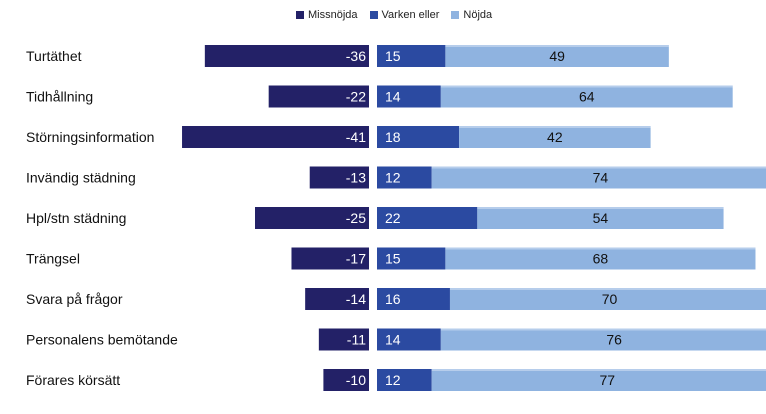 This screenshot has height=414, width=766. Describe the element at coordinates (74, 299) in the screenshot. I see `category-label-svara-pa-fragor: Svara på frågor` at that location.